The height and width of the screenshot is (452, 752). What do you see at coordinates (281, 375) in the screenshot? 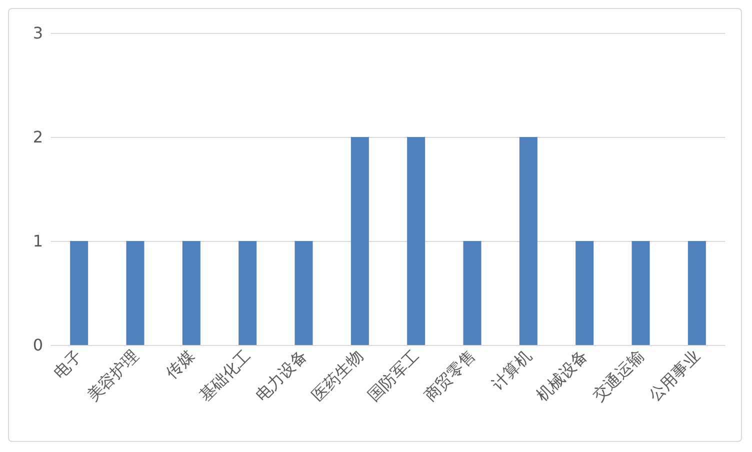
I see `x-tick-label: 电力设备` at bounding box center [281, 375].